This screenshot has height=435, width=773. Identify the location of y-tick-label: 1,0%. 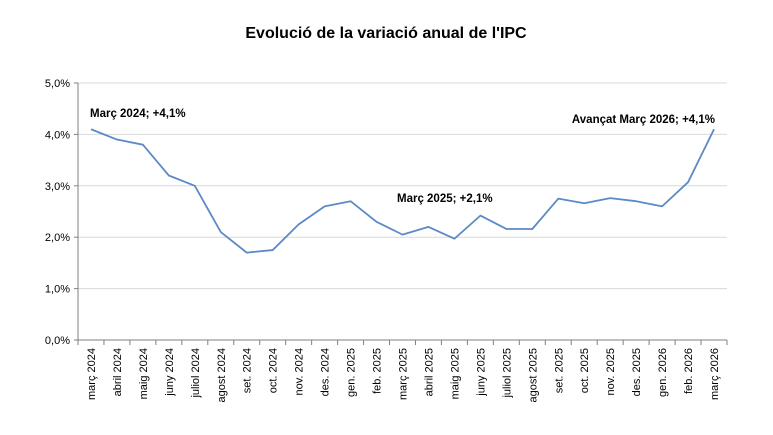
(57, 290).